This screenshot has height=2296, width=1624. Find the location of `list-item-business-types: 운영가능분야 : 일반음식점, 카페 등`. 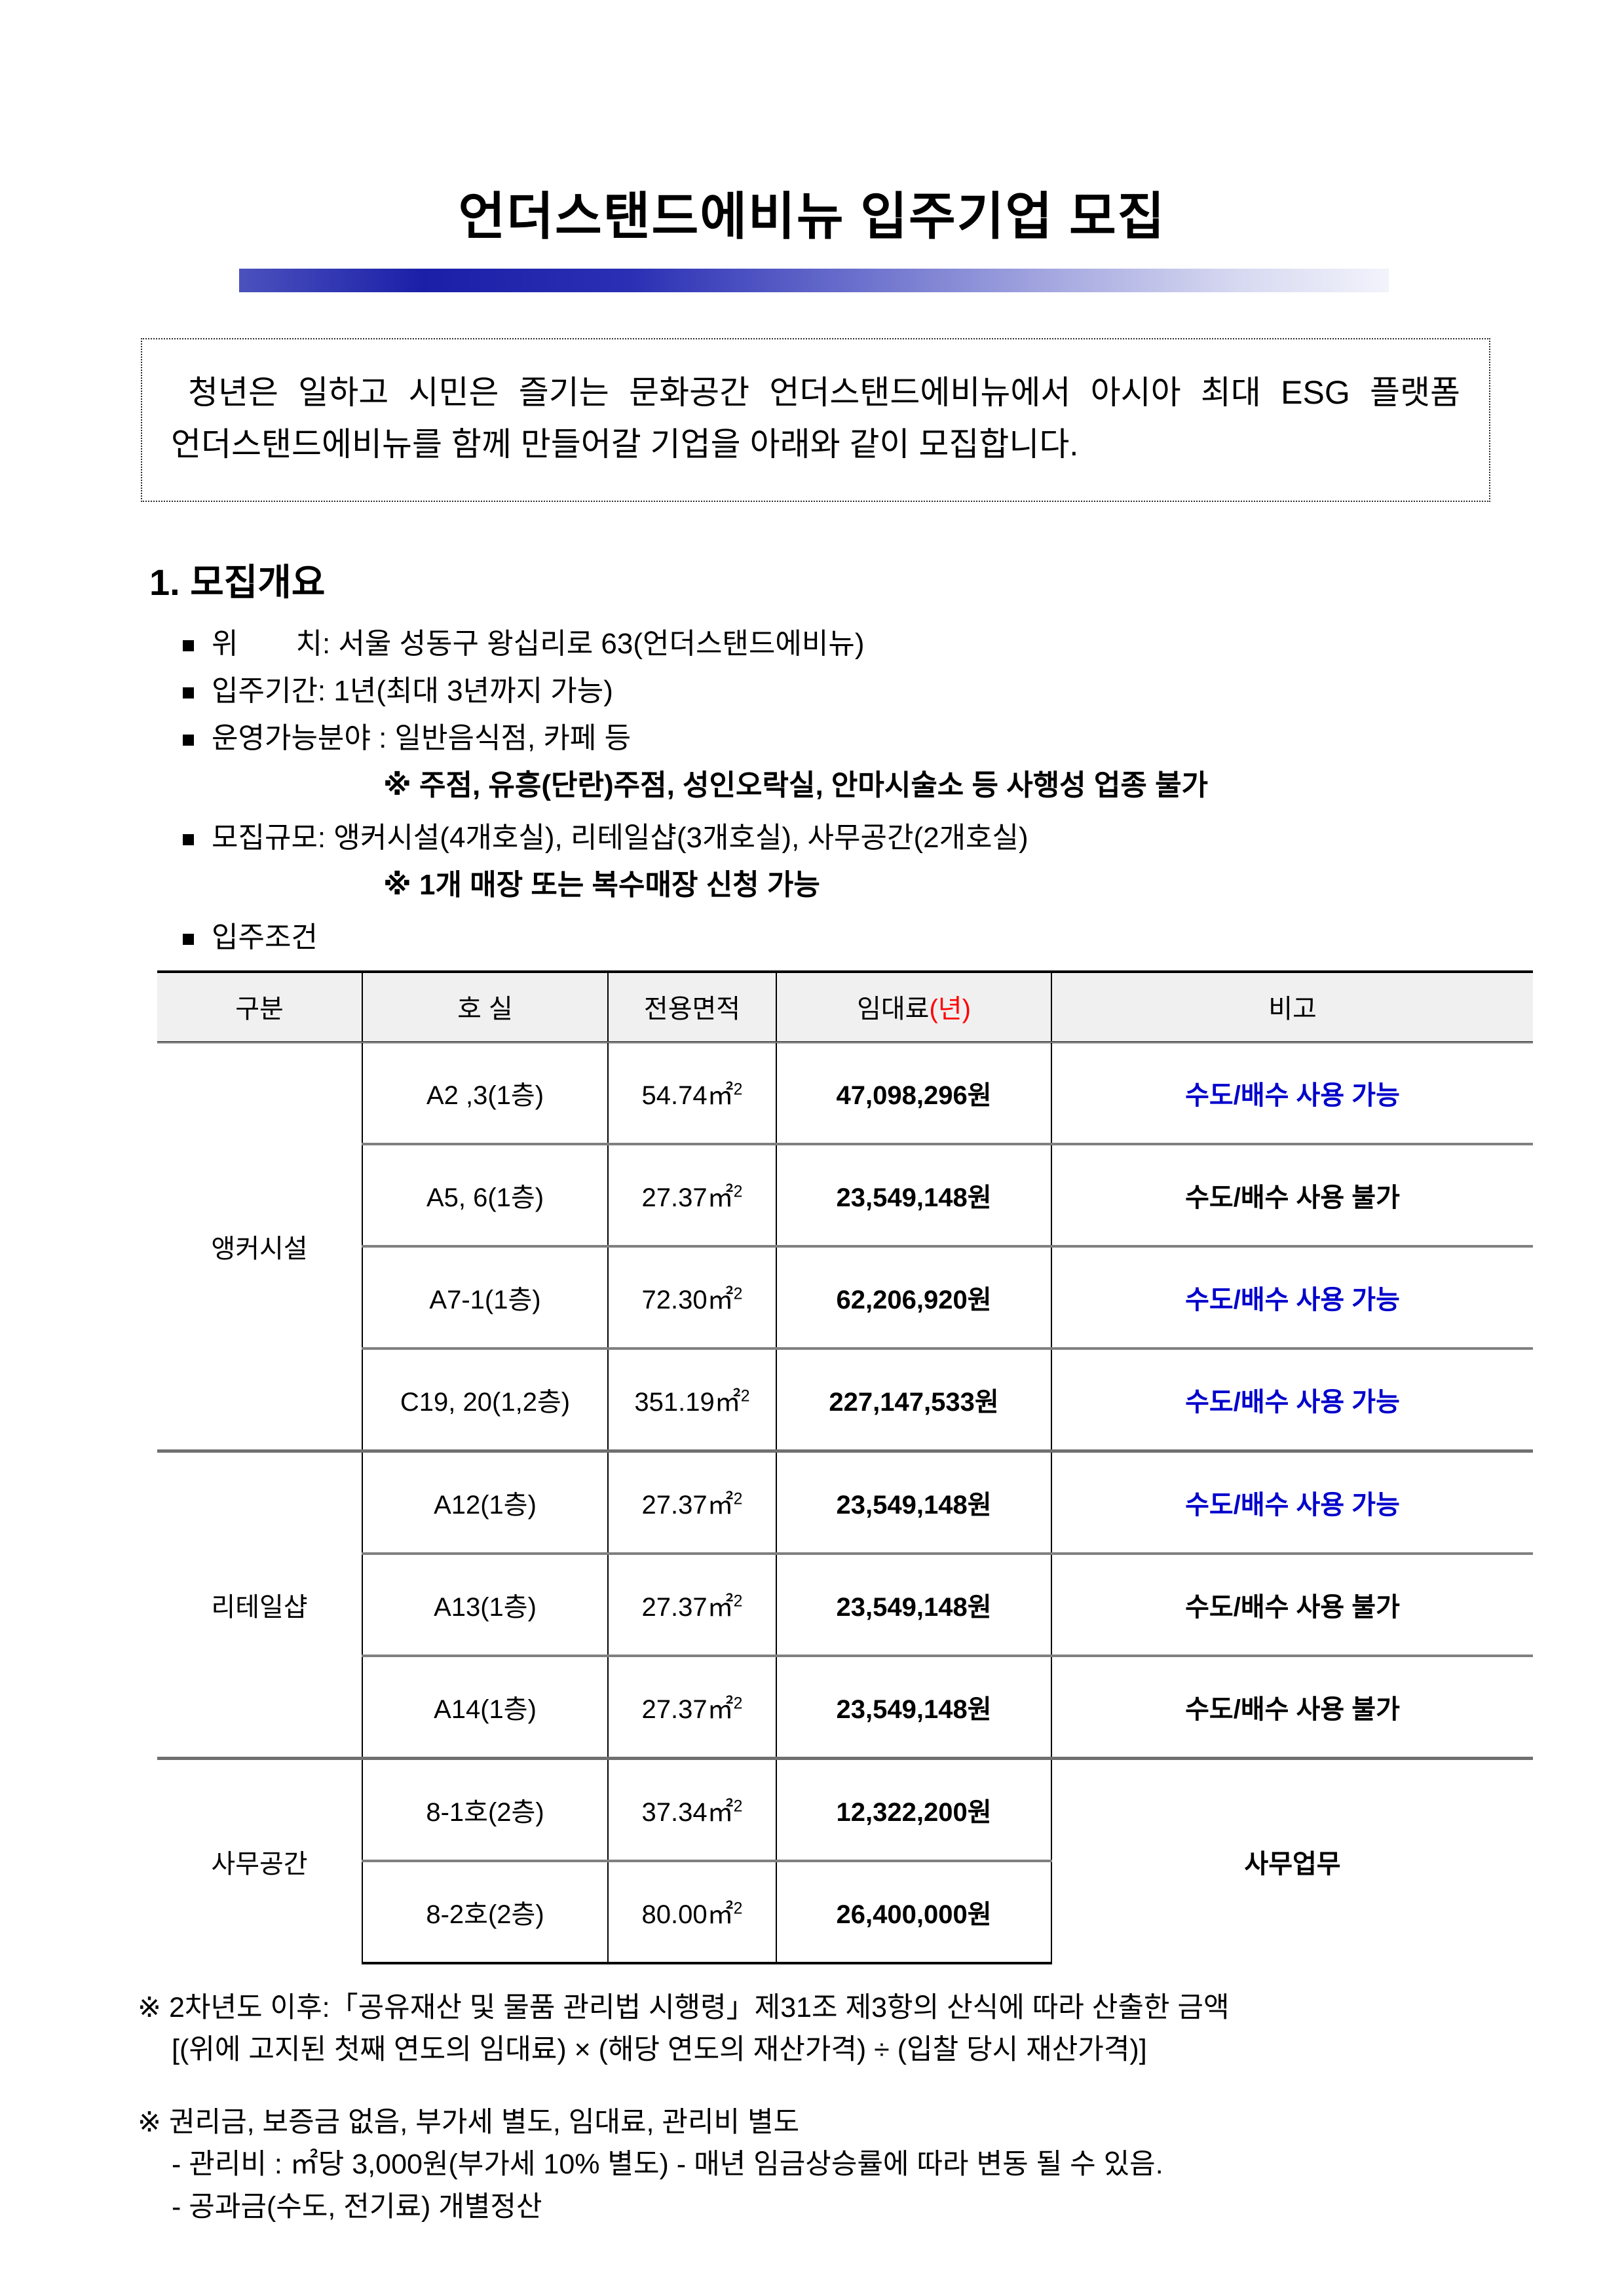

list-item-business-types: 운영가능분야 : 일반음식점, 카페 등 is located at coordinates (902, 737).